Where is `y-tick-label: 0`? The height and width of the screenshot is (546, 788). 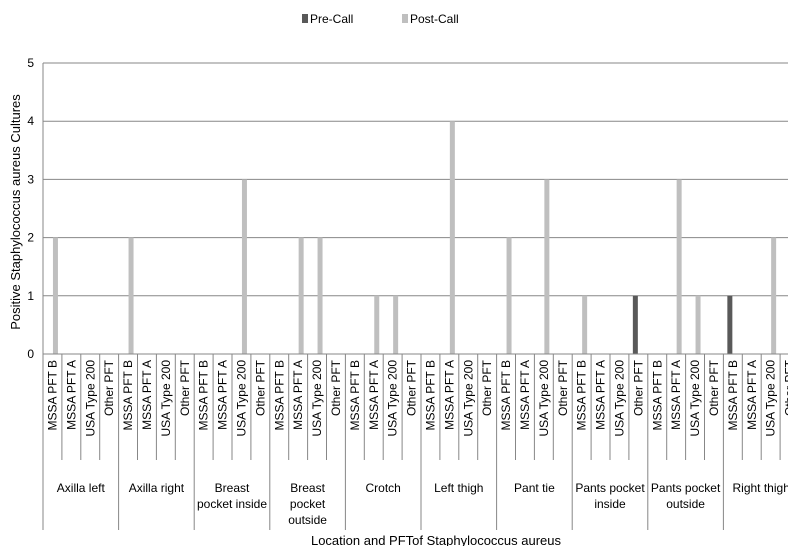 y-tick-label: 0 is located at coordinates (30, 354).